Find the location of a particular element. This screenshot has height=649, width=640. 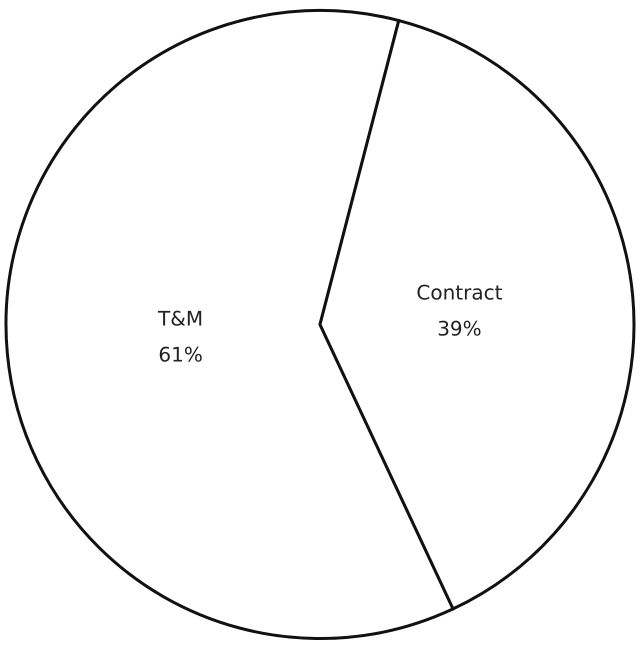

slice-label: Contract is located at coordinates (459, 292).